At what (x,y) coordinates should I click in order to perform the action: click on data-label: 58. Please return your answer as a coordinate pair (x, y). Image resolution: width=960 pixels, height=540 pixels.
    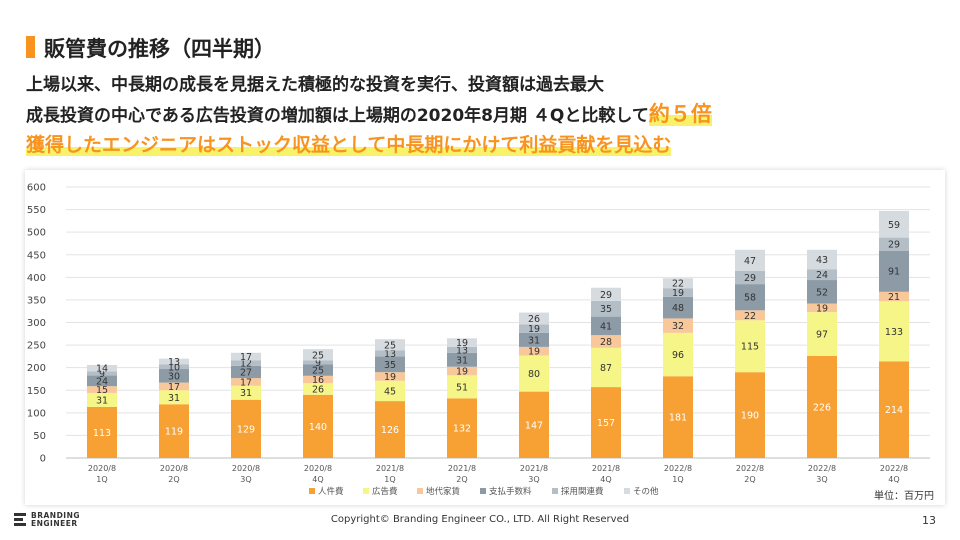
    Looking at the image, I should click on (750, 298).